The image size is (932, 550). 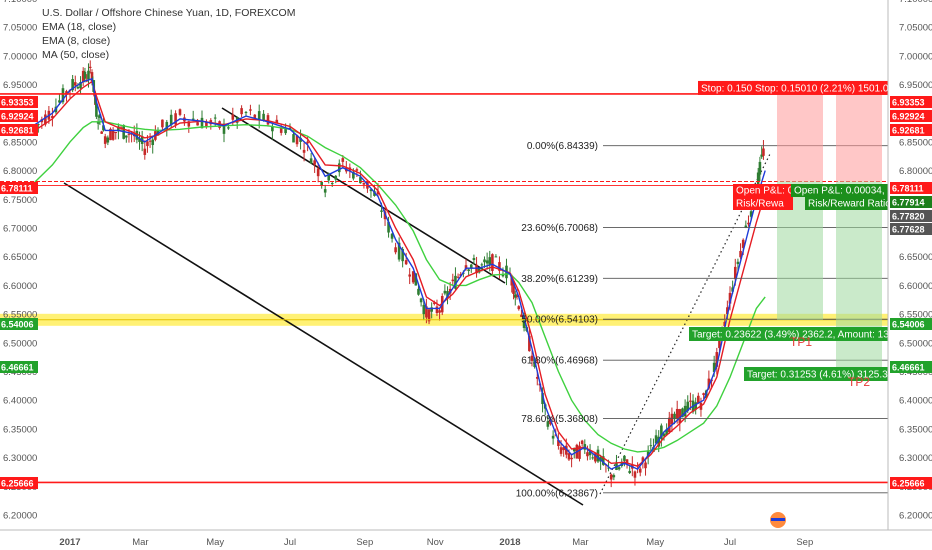 I want to click on risk-label-2-box, so click(x=846, y=203).